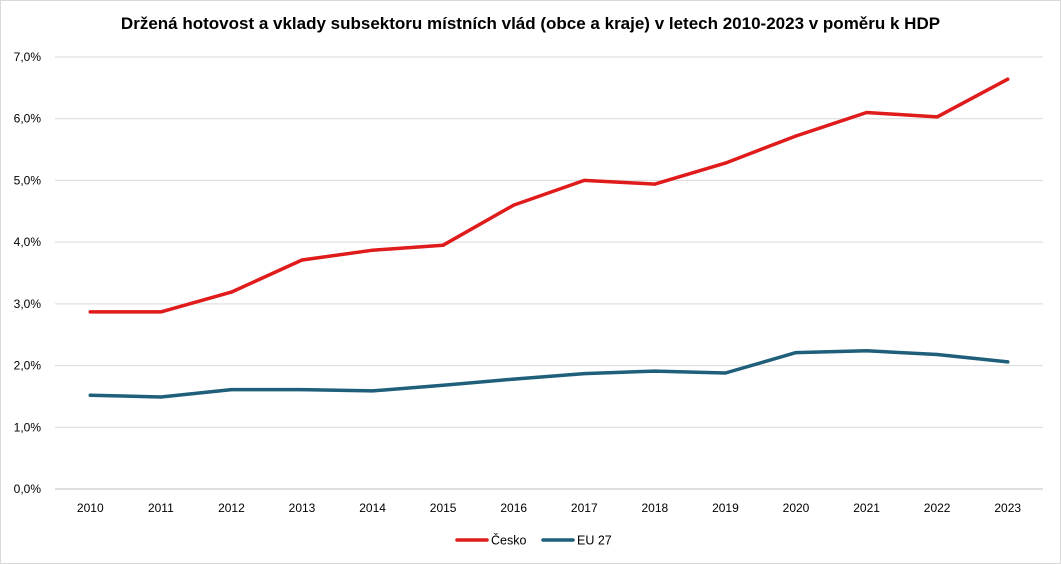 This screenshot has width=1061, height=564. Describe the element at coordinates (584, 508) in the screenshot. I see `x-tick-label: 2017` at that location.